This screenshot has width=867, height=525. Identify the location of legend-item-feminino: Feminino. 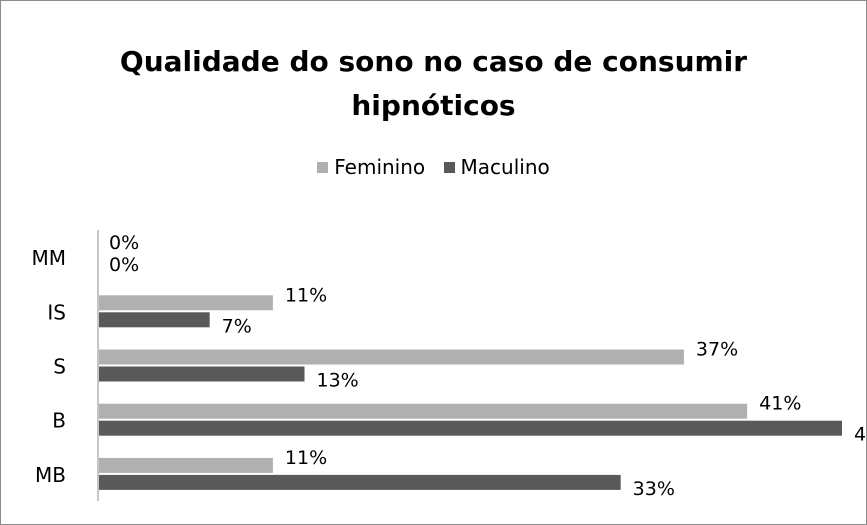
(371, 167).